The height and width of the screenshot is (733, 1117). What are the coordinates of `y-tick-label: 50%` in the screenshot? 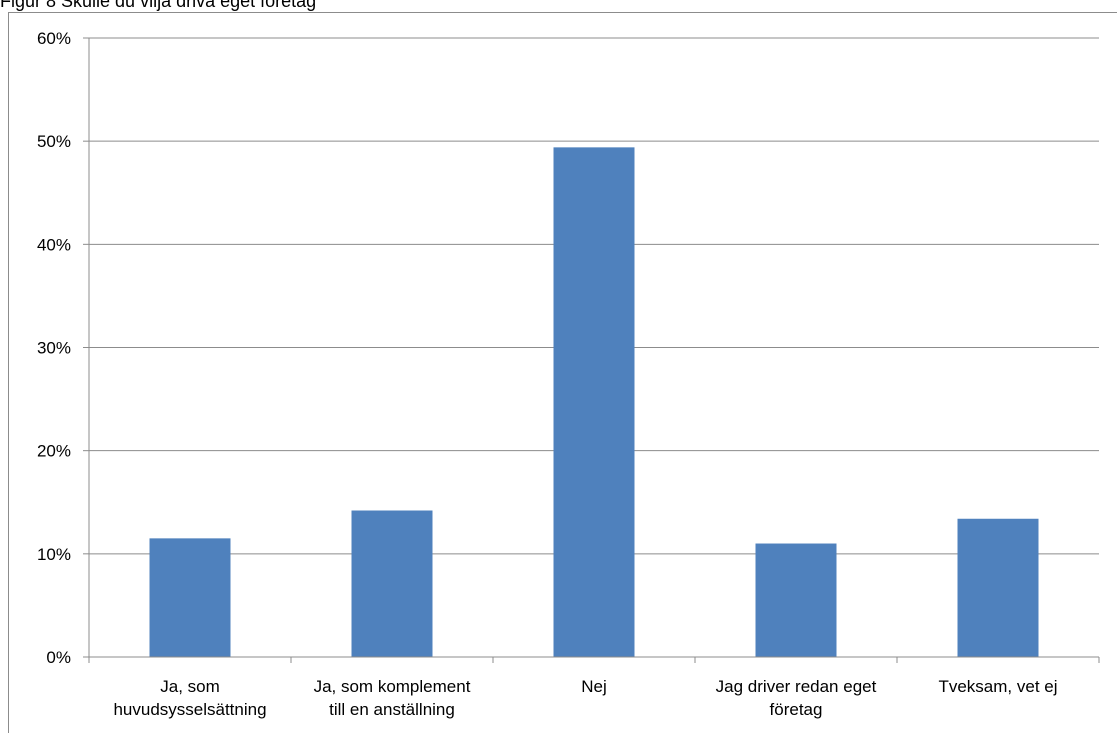 It's located at (54, 141).